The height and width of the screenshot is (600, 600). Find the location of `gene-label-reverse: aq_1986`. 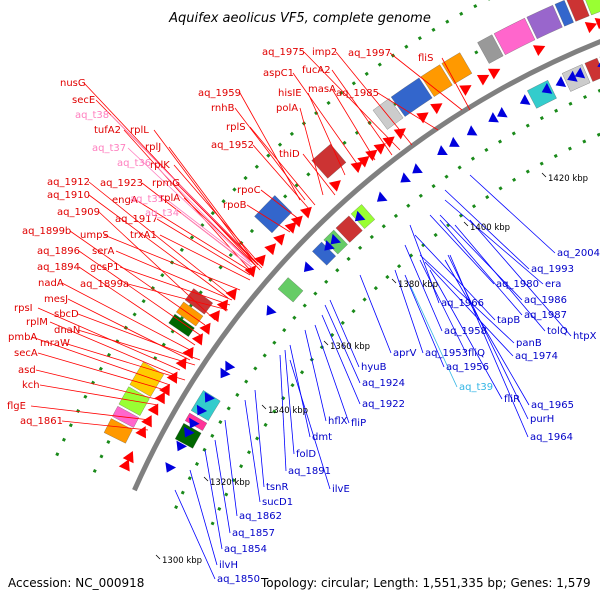

gene-label-reverse: aq_1986 is located at coordinates (545, 300).